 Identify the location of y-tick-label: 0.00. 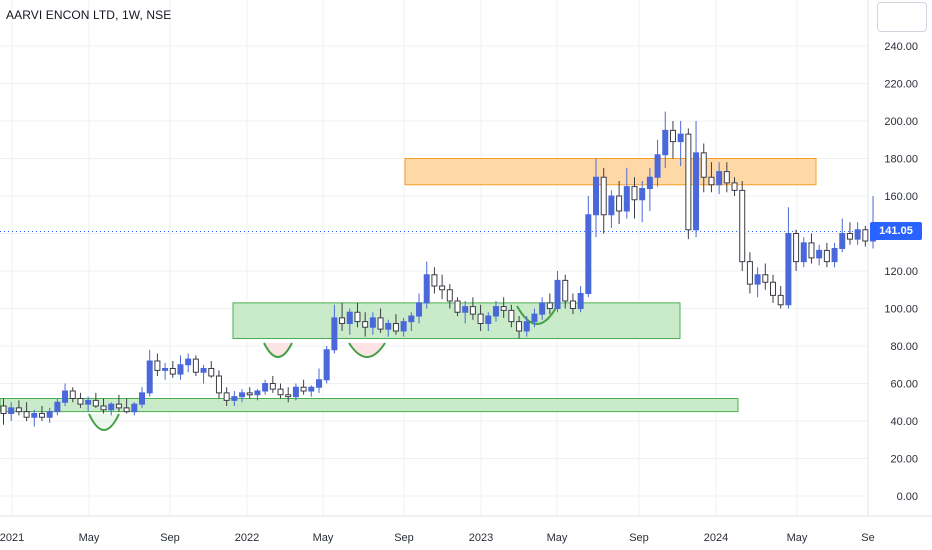
(907, 497).